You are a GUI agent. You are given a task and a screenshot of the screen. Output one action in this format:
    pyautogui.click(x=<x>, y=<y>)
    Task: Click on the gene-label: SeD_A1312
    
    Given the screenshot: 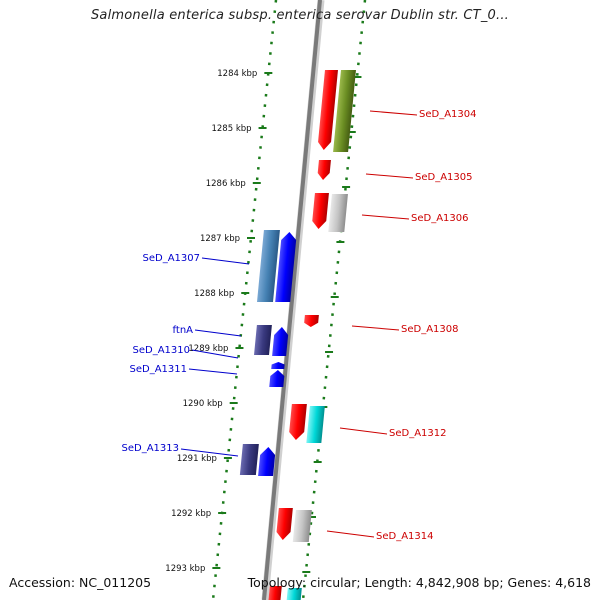 What is the action you would take?
    pyautogui.click(x=418, y=433)
    